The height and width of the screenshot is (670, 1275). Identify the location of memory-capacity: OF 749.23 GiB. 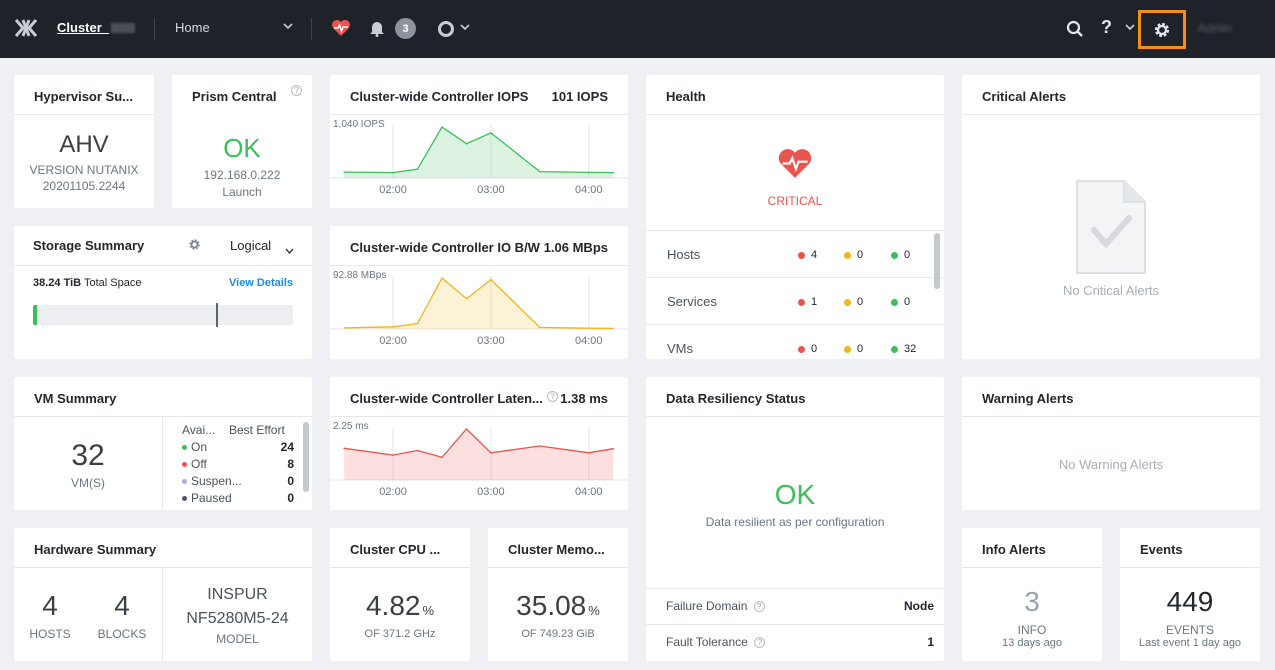
(558, 634).